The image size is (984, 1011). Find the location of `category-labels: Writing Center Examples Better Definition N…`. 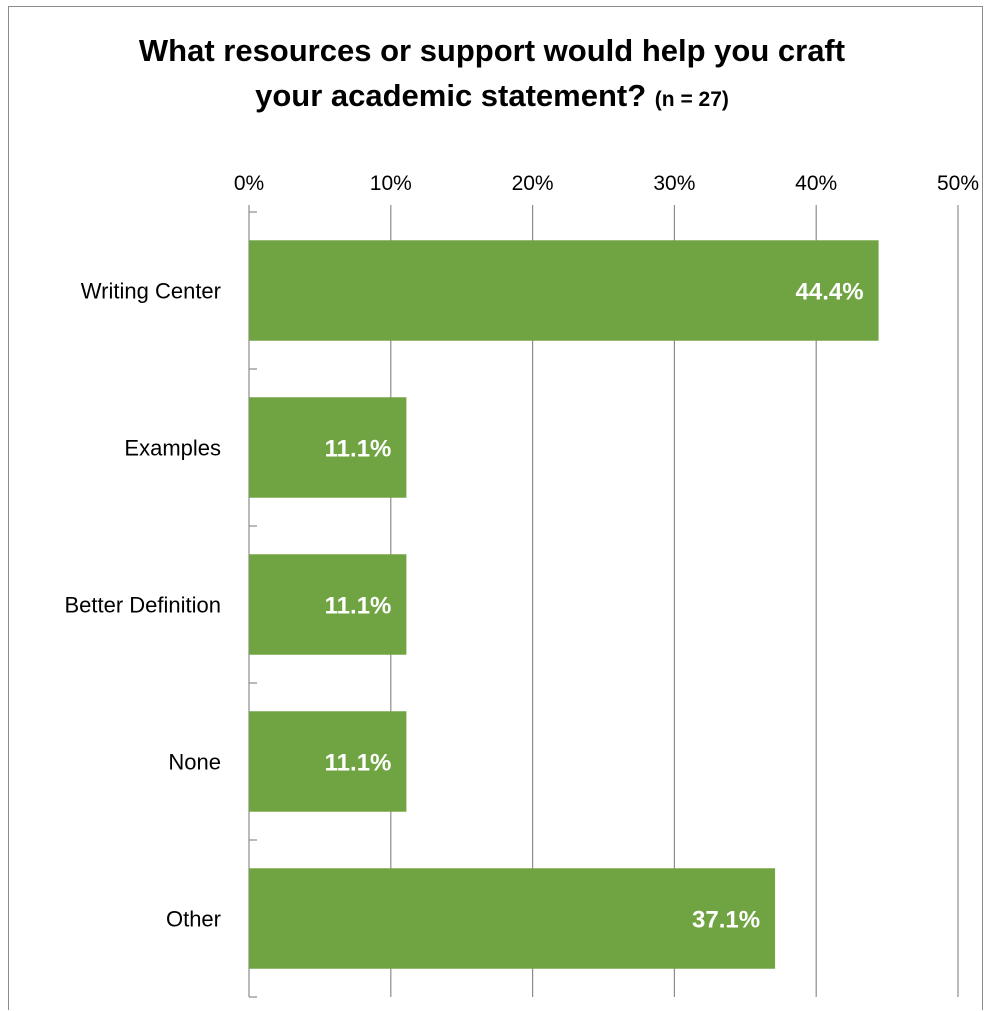

category-labels: Writing Center Examples Better Definition N… is located at coordinates (142, 605).